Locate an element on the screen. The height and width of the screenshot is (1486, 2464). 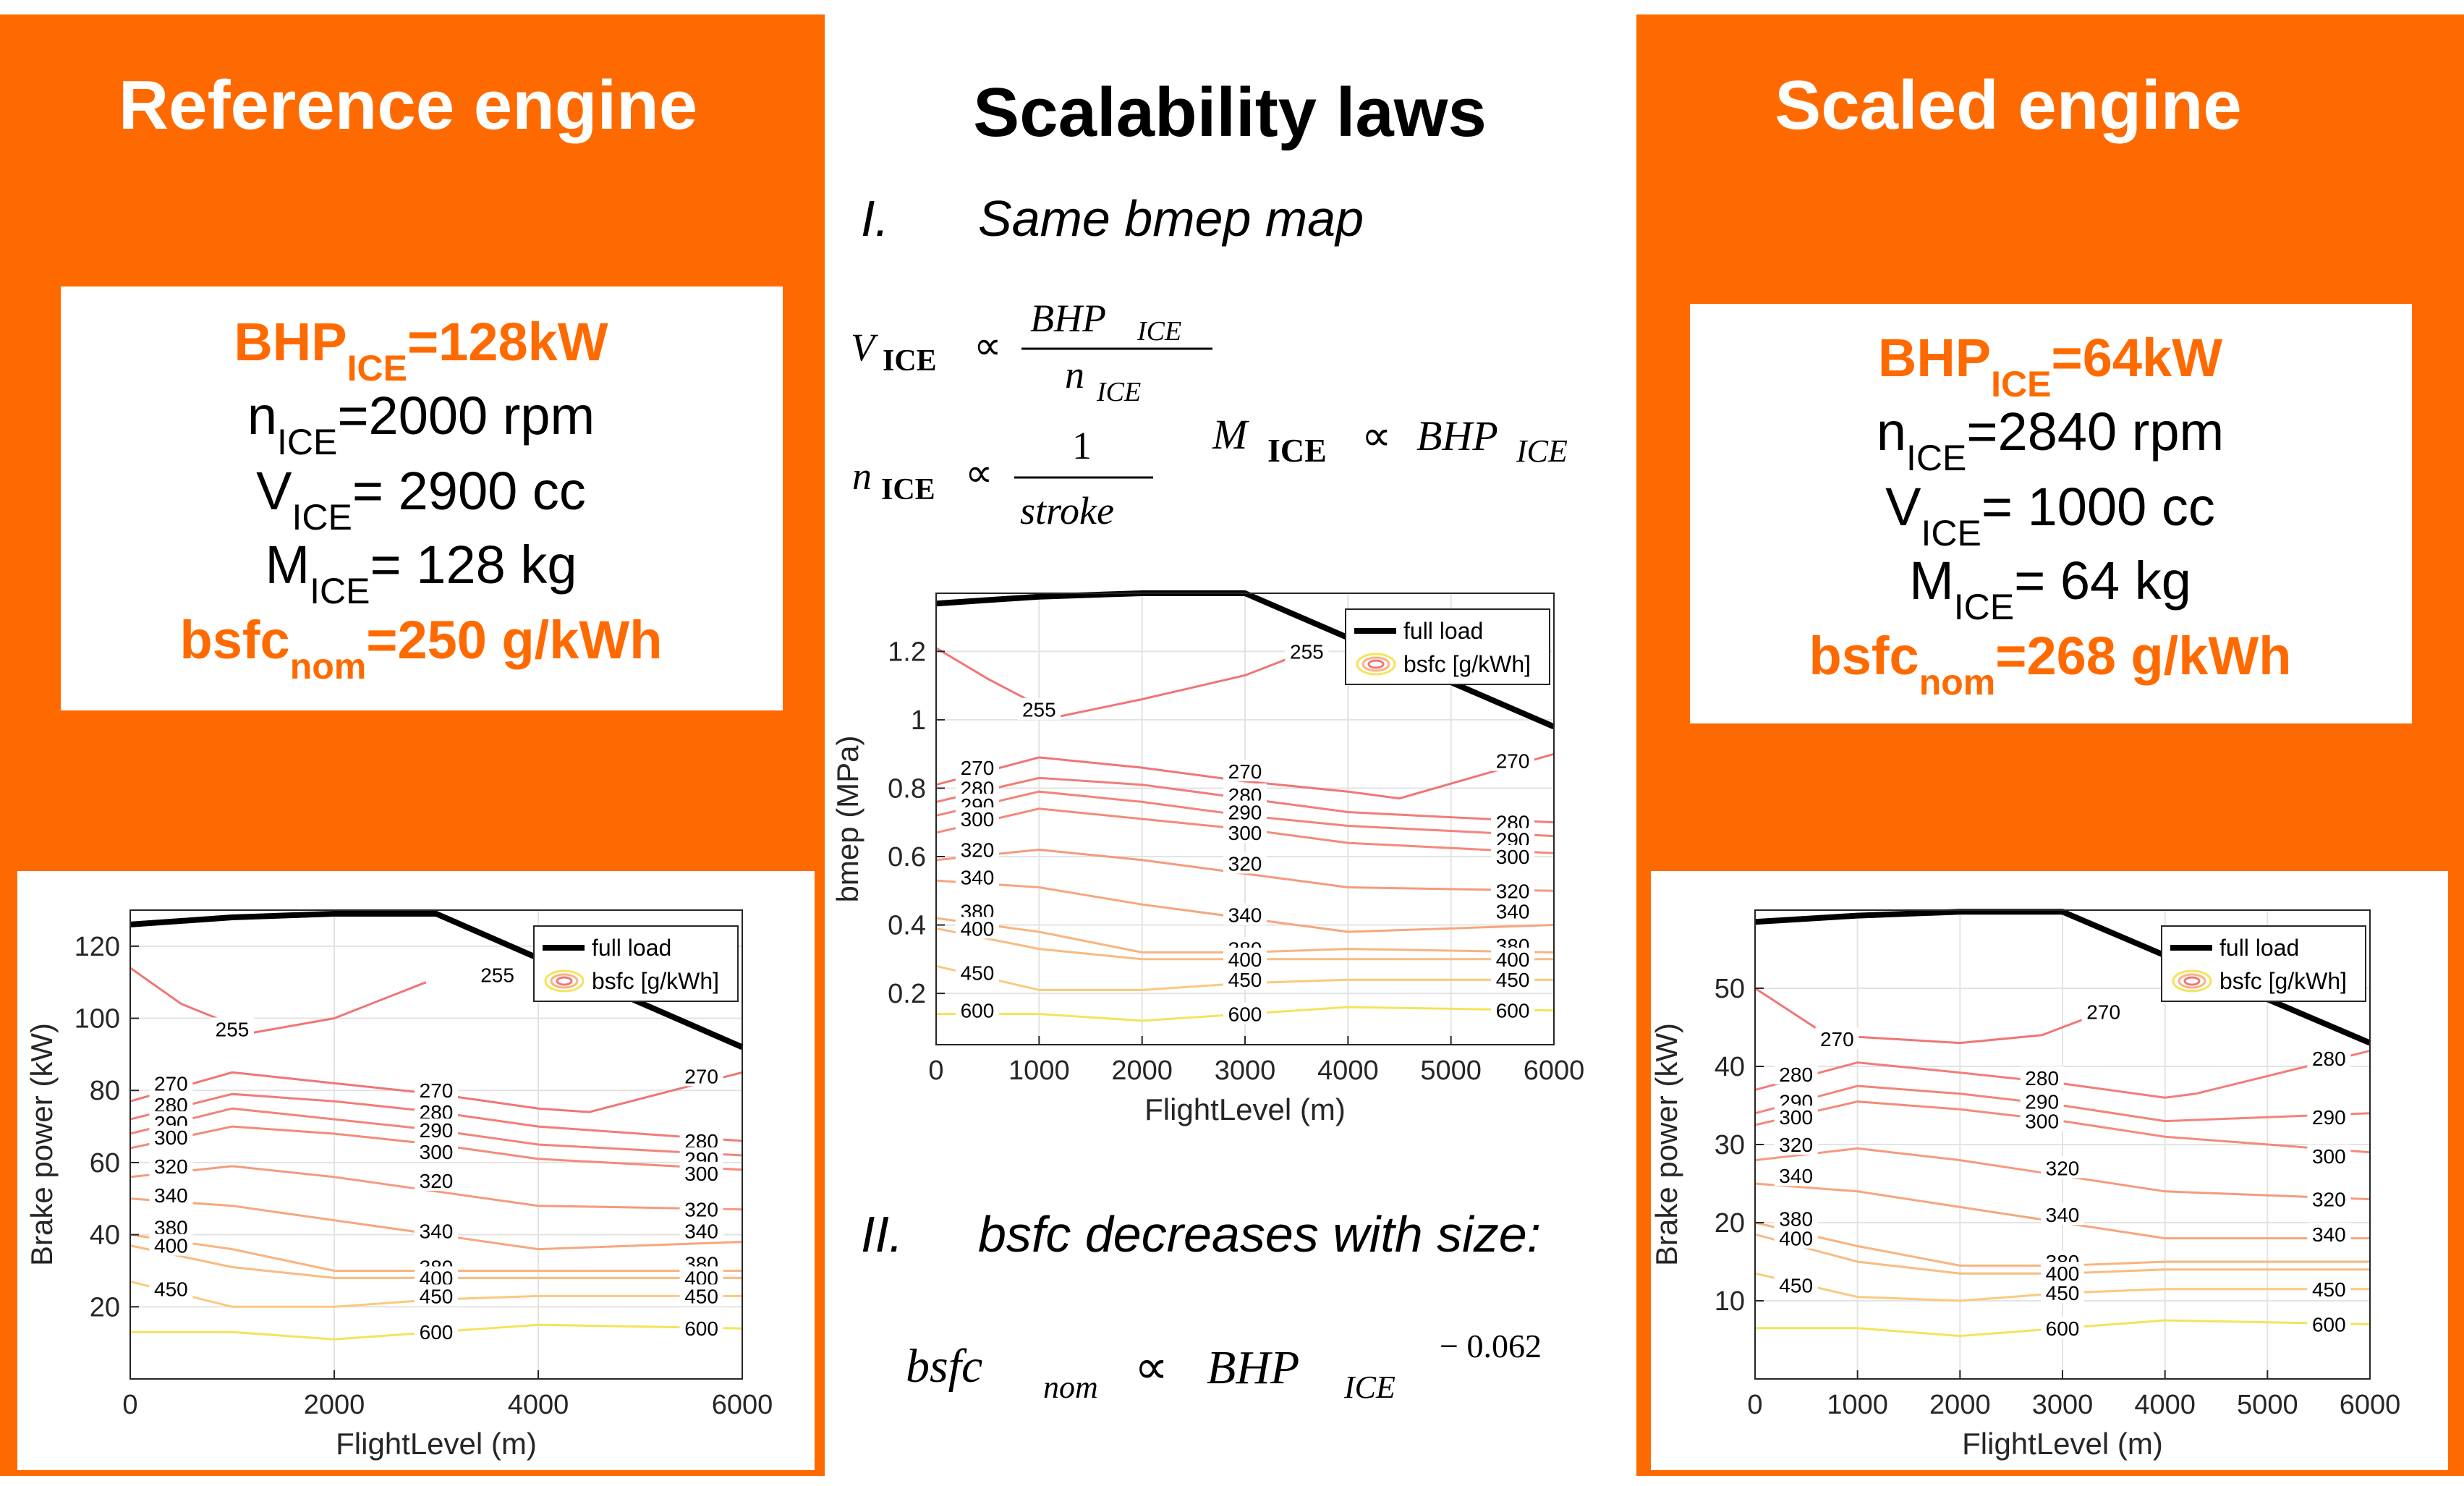
right-v-base: V is located at coordinates (1903, 507).